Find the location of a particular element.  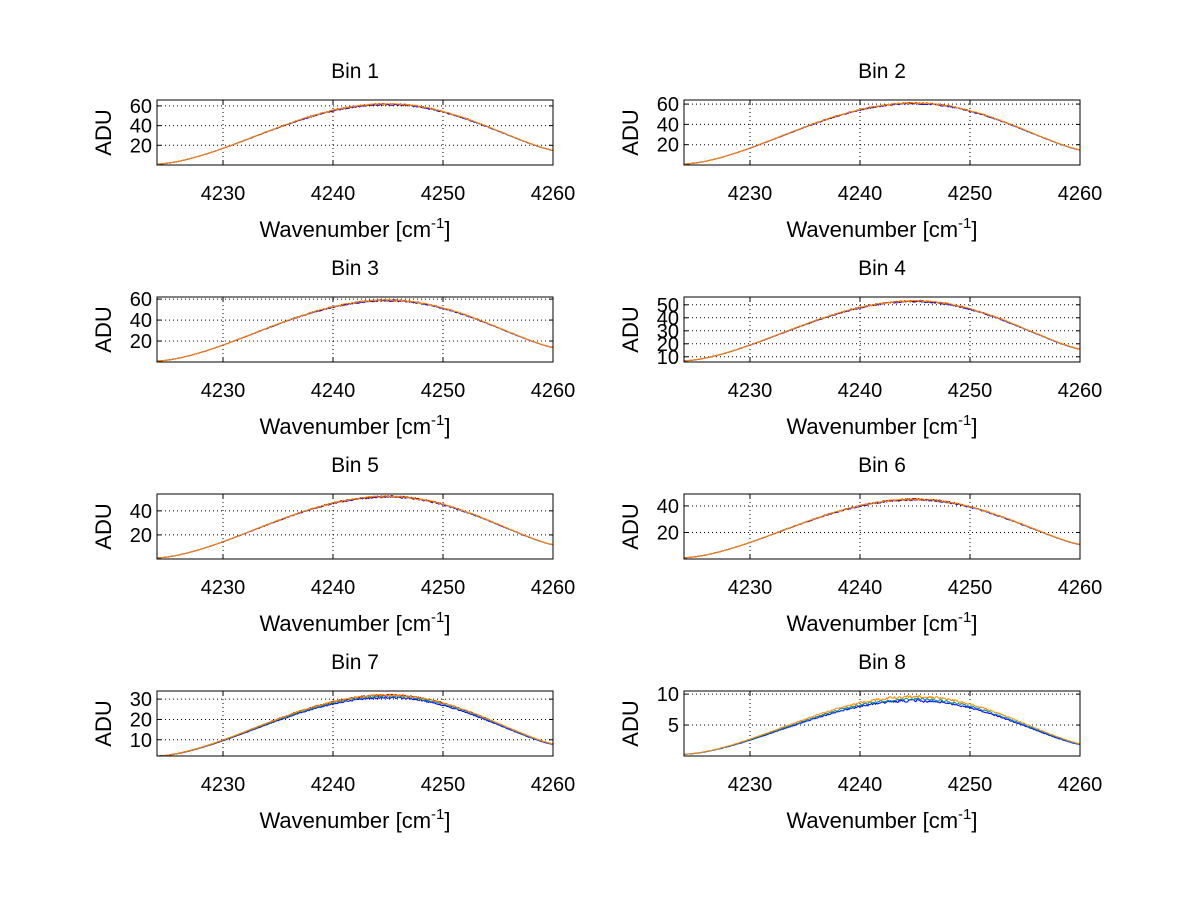

subplot-title: Bin 1 is located at coordinates (355, 71).